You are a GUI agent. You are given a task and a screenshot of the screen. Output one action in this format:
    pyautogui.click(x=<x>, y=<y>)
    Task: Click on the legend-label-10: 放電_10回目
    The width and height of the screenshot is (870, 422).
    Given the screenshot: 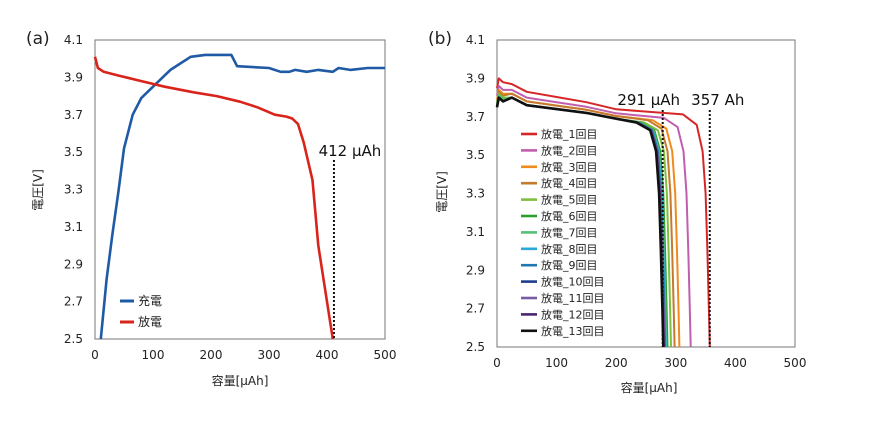 What is the action you would take?
    pyautogui.click(x=573, y=282)
    